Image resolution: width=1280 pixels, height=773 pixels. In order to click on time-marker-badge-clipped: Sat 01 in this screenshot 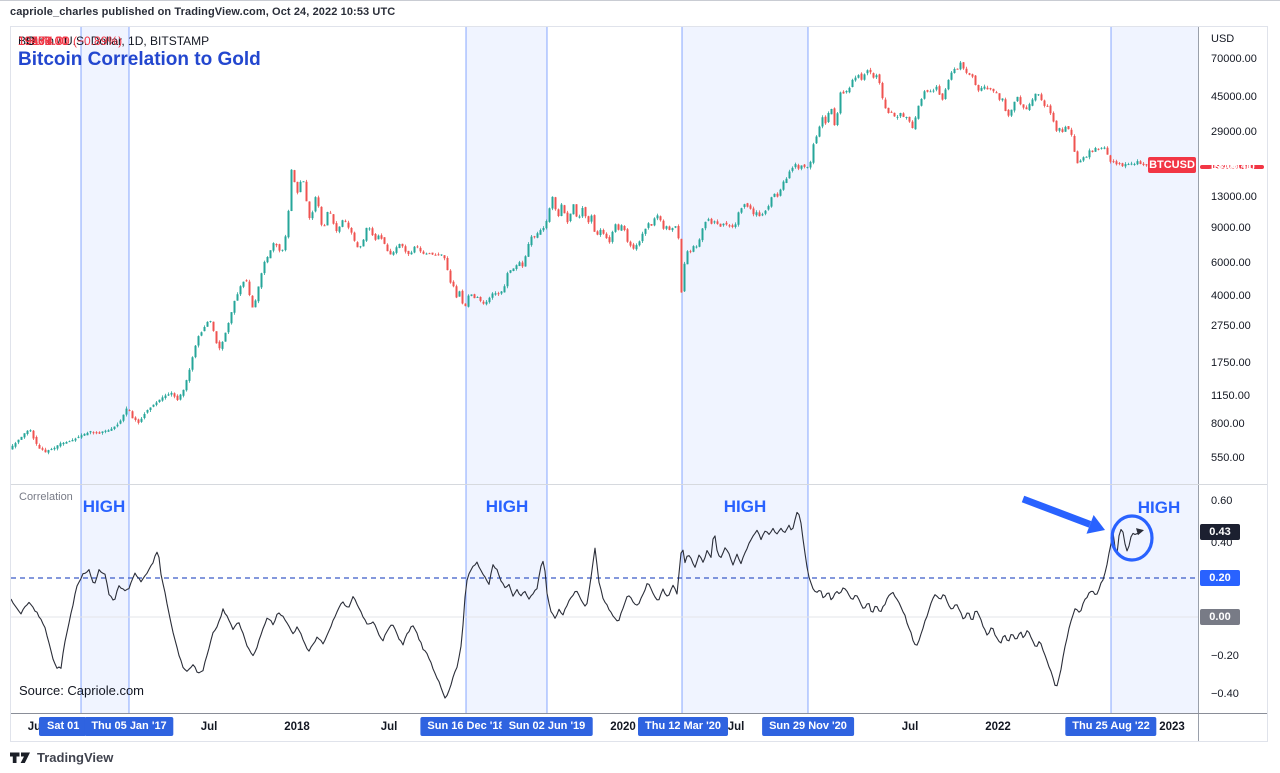, I will do `click(62, 726)`.